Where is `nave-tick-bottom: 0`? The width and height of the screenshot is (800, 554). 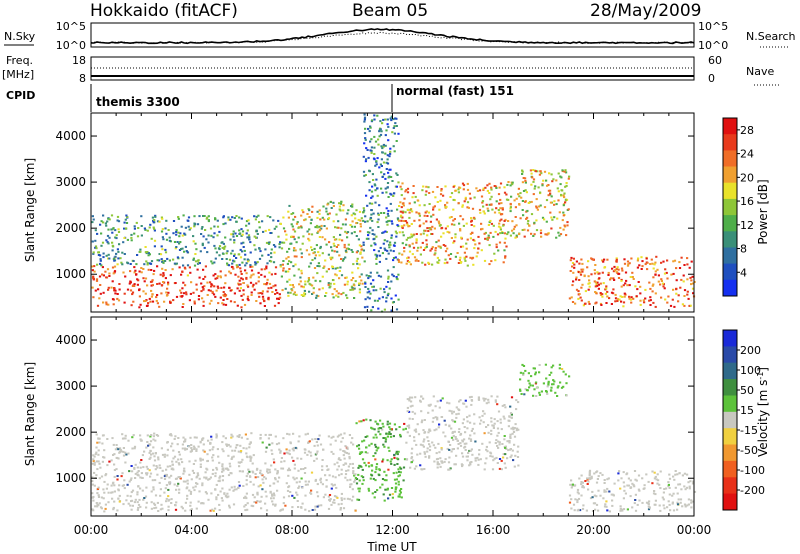
nave-tick-bottom: 0 is located at coordinates (711, 78).